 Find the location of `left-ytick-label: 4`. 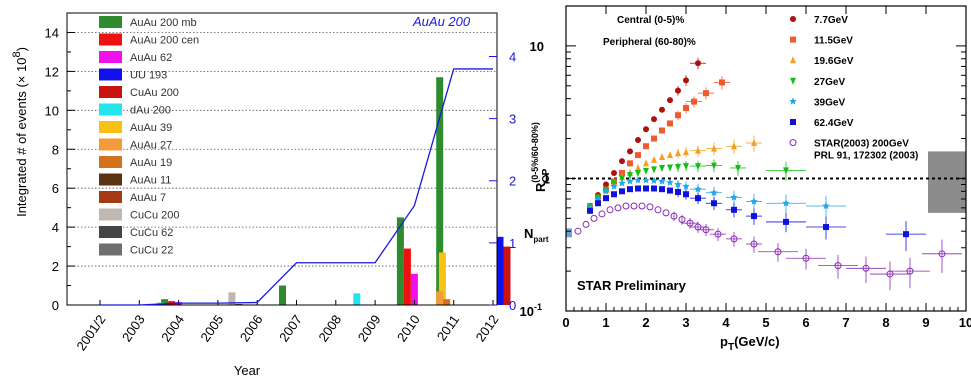

left-ytick-label: 4 is located at coordinates (55, 227).